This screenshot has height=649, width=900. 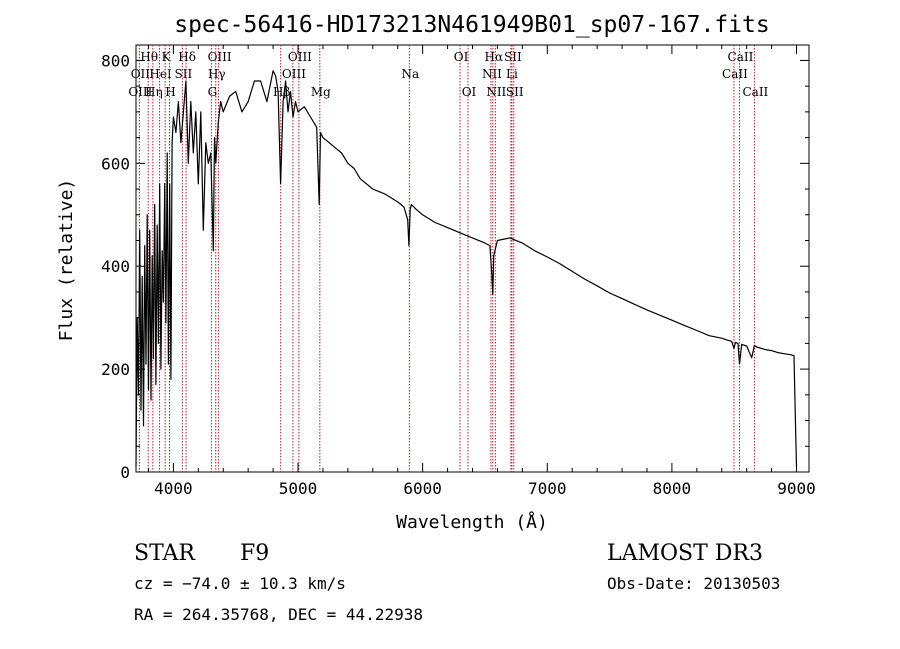 I want to click on line-marker-label: Hα, so click(x=494, y=57).